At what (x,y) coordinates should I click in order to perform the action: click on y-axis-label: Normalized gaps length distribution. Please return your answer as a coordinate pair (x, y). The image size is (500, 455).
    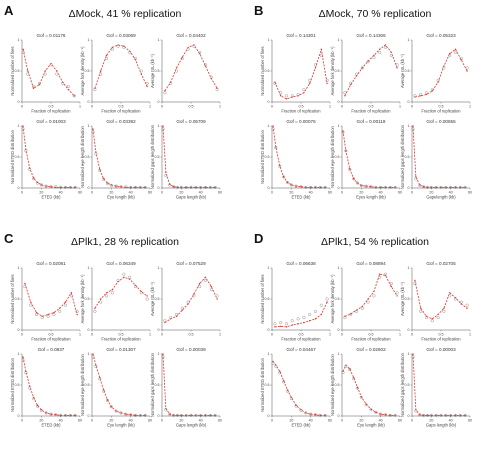
    Looking at the image, I should click on (402, 156).